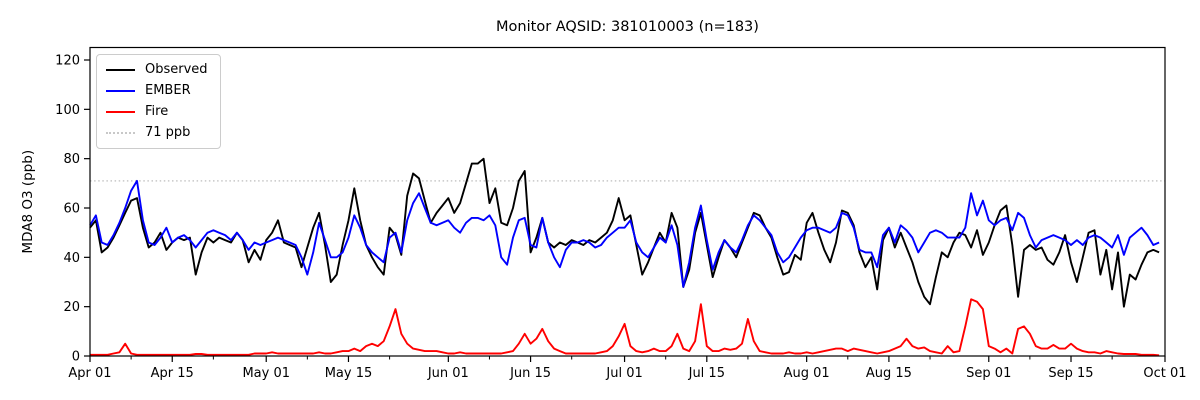  I want to click on legend-item-fire: Fire, so click(157, 112).